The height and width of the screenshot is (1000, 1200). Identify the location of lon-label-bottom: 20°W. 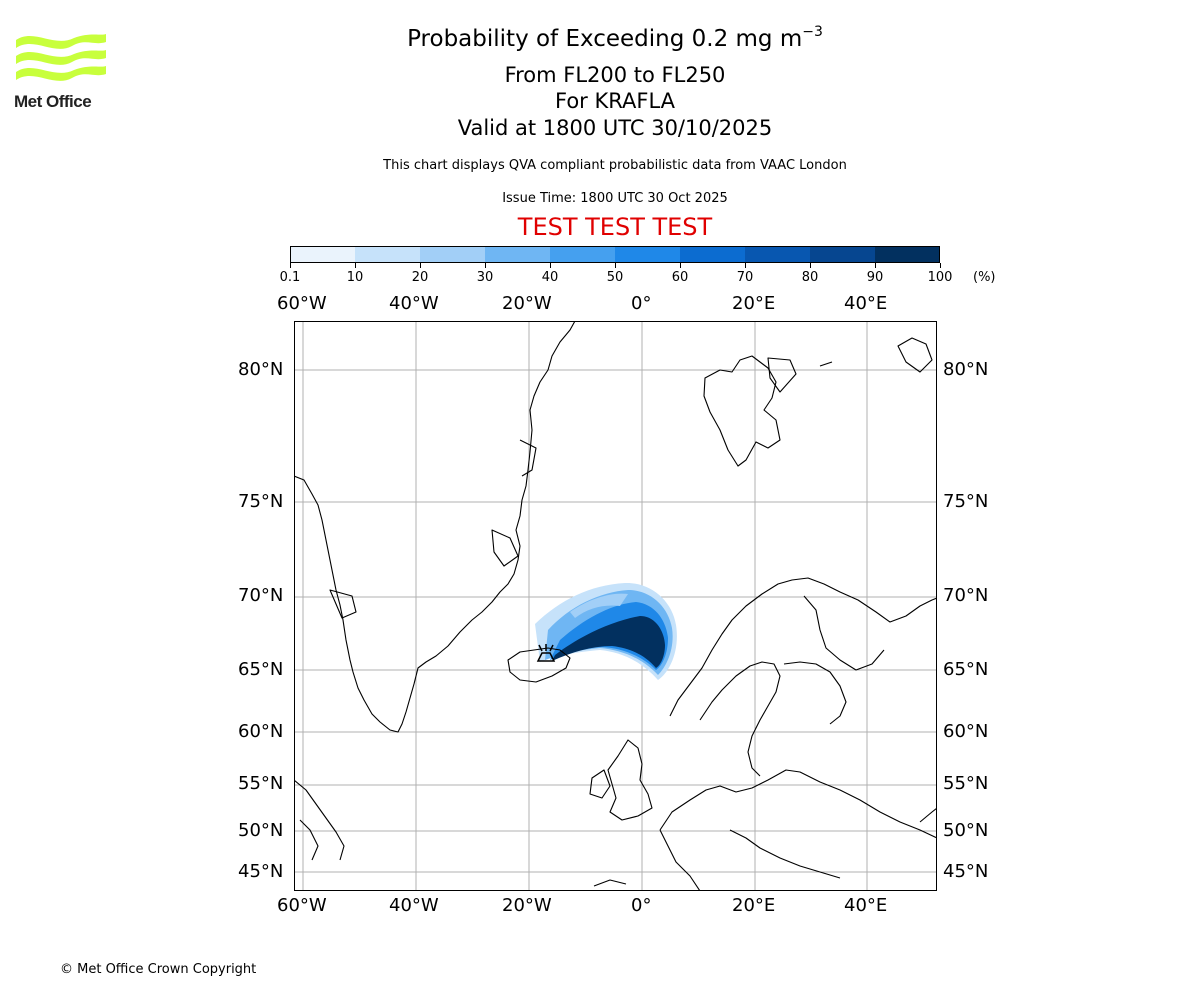
(527, 905).